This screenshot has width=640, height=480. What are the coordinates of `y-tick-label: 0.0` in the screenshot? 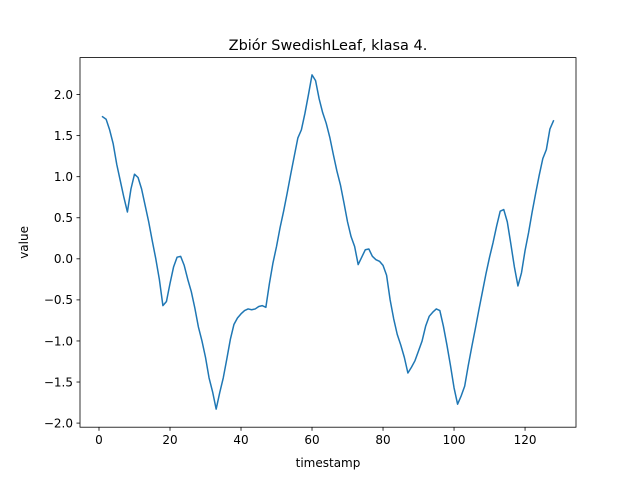 It's located at (63, 259).